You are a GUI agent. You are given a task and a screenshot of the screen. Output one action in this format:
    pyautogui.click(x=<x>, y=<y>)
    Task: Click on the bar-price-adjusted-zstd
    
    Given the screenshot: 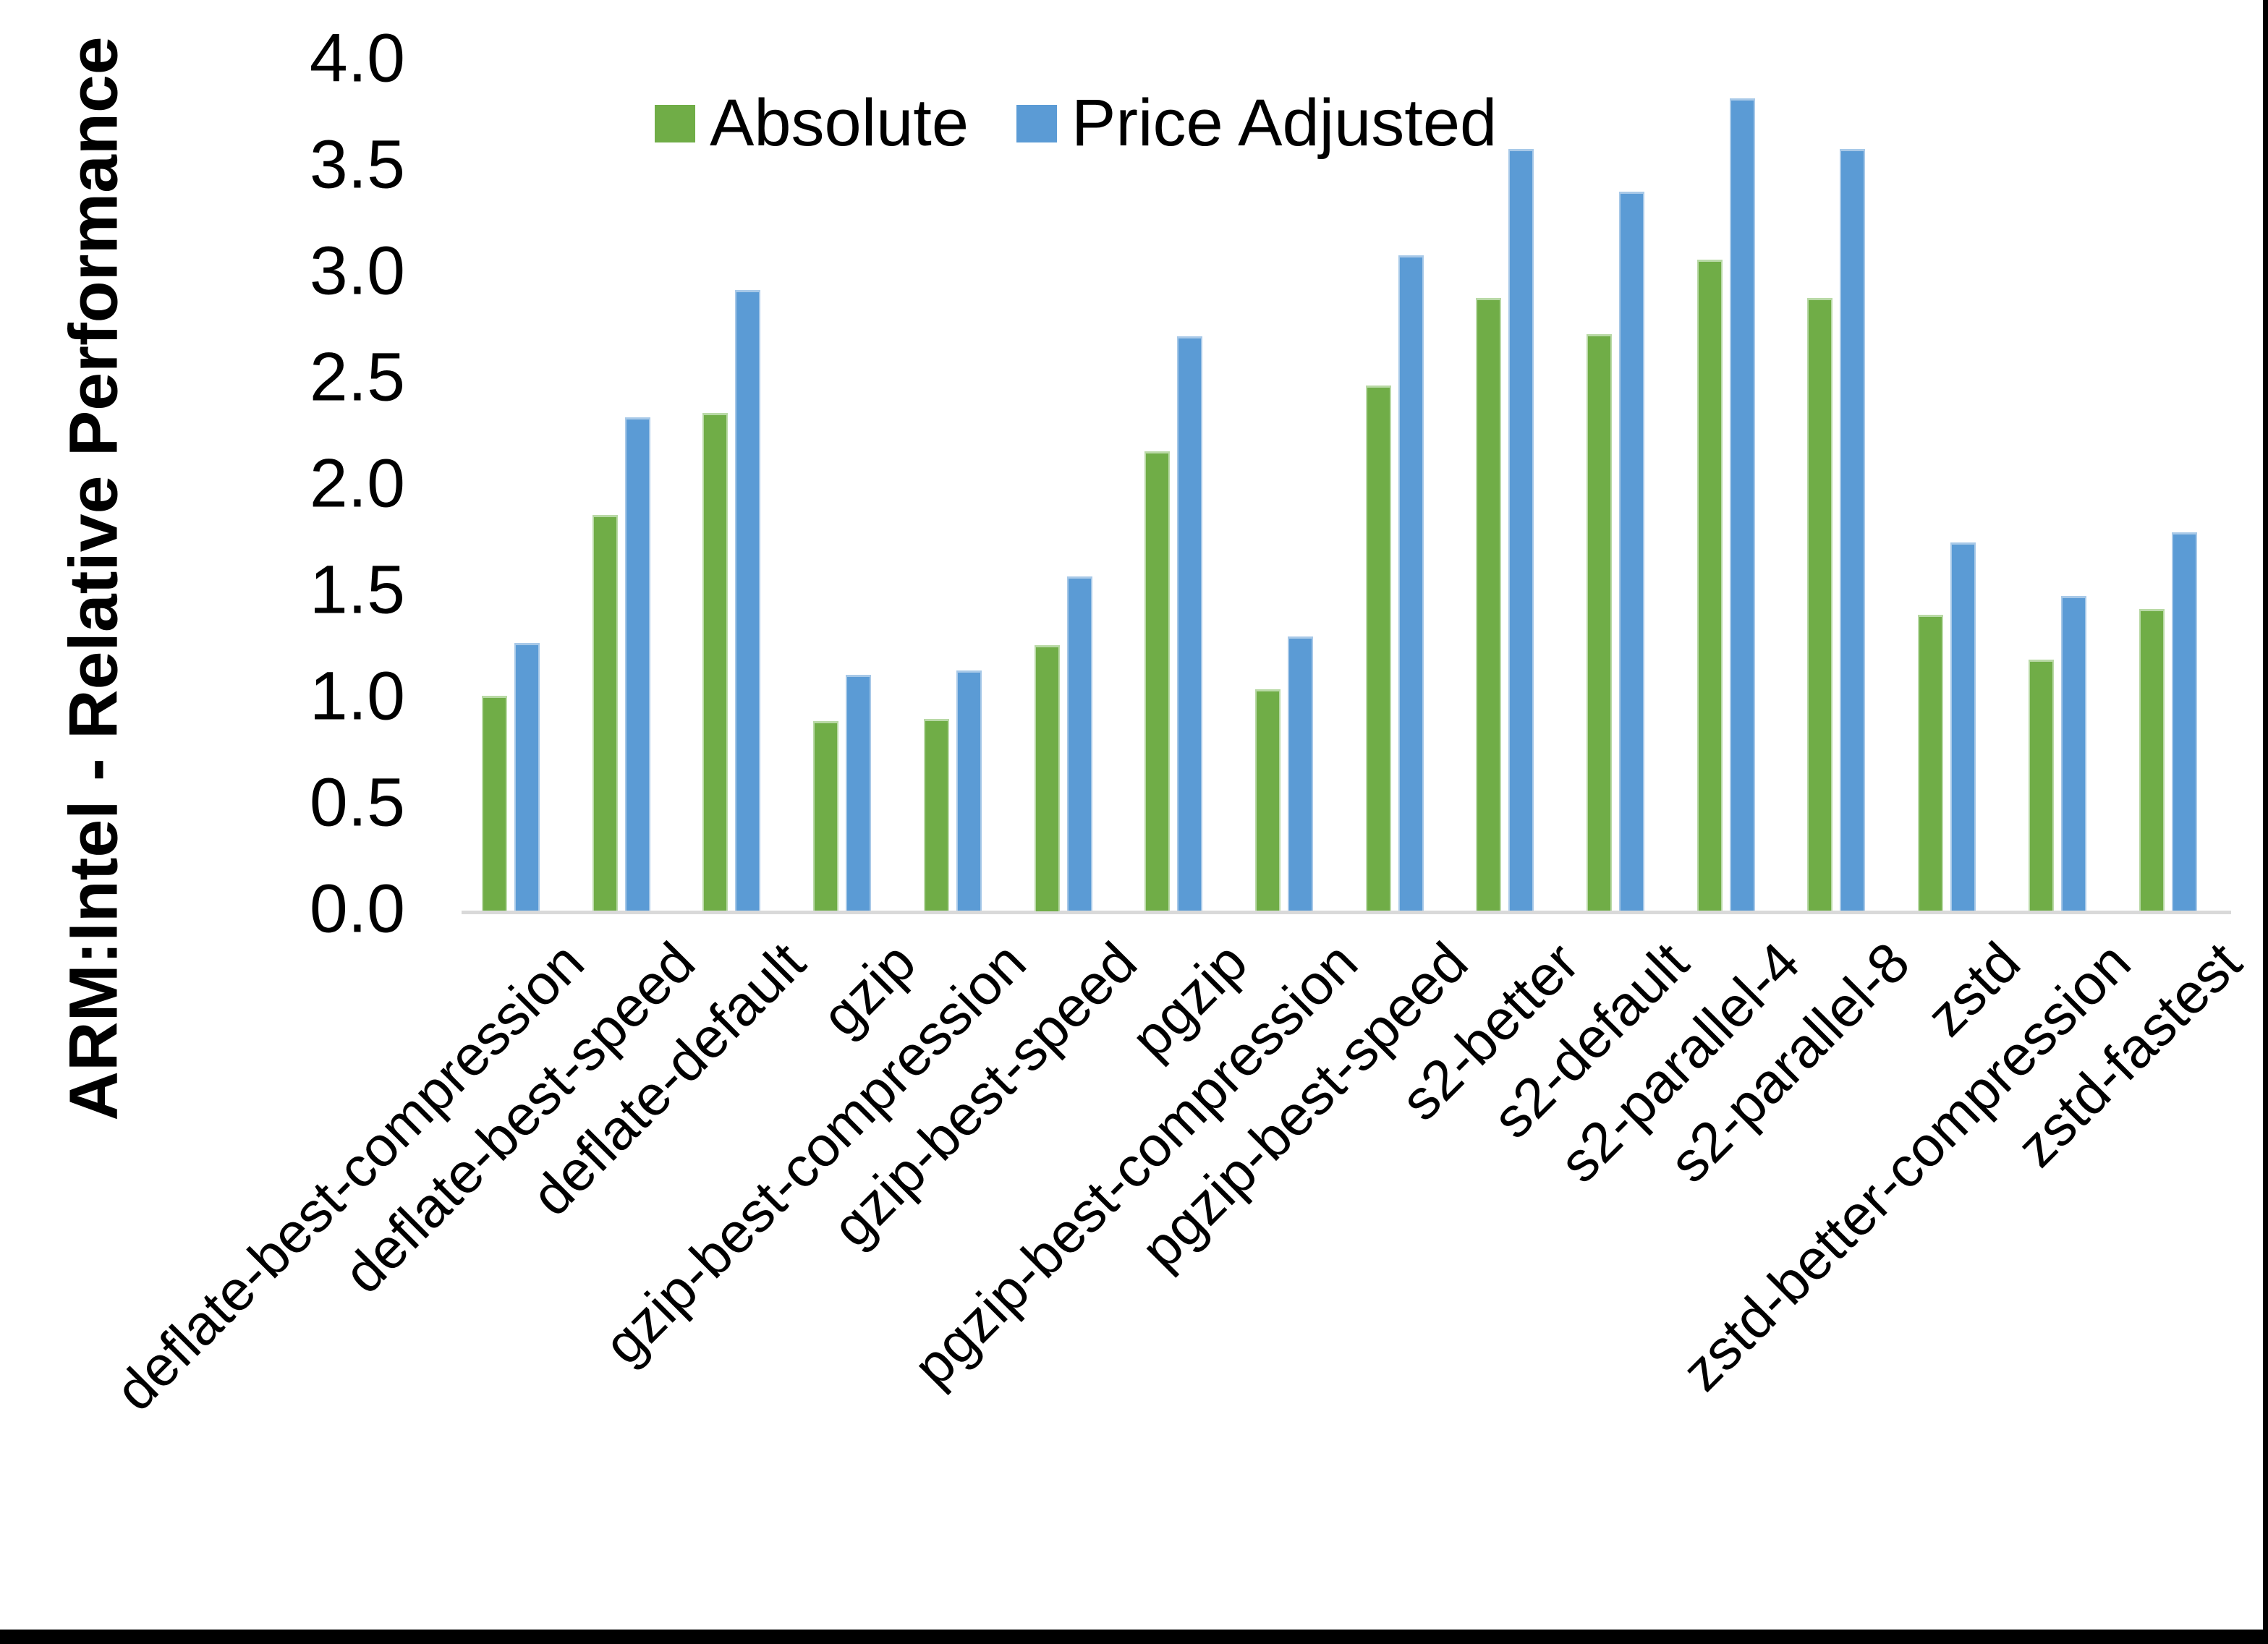 What is the action you would take?
    pyautogui.click(x=1963, y=726)
    